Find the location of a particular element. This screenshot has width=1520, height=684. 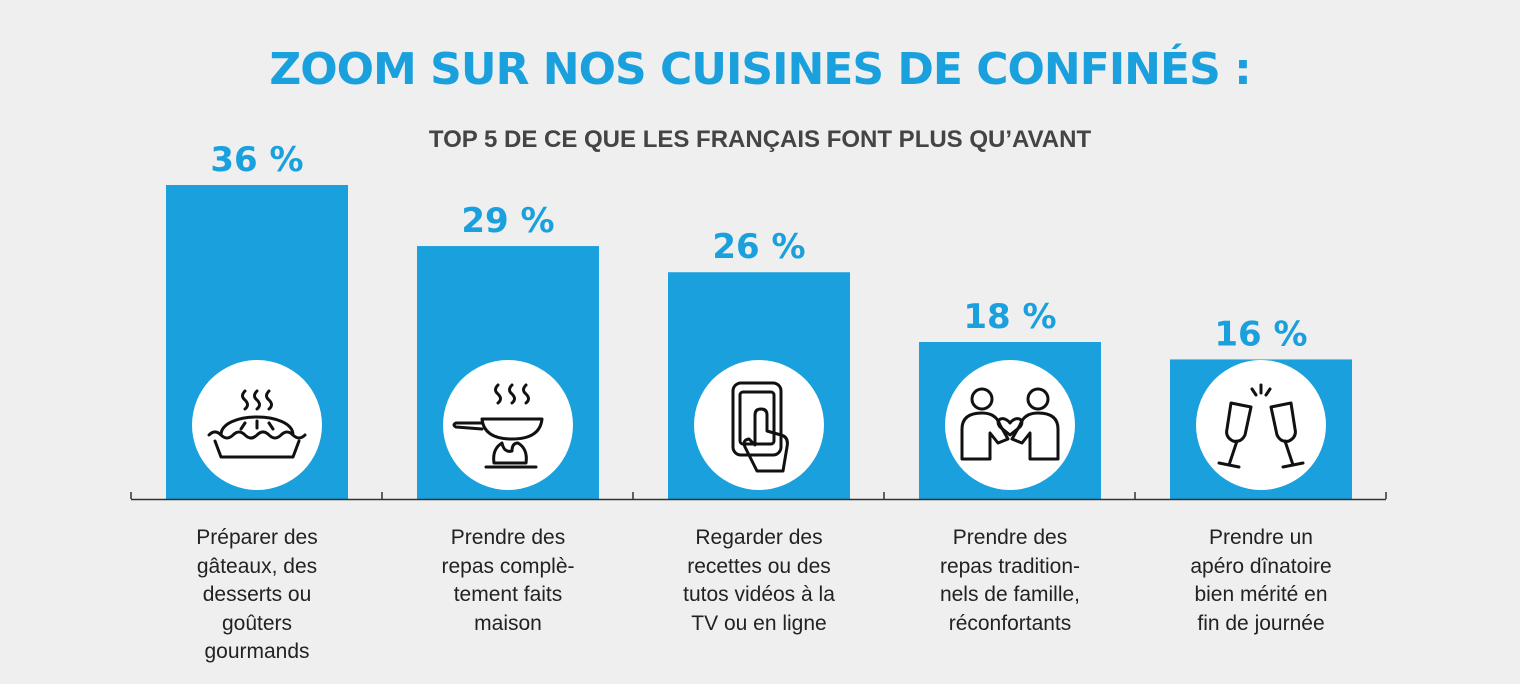

value-label-3: 26 % is located at coordinates (758, 247).